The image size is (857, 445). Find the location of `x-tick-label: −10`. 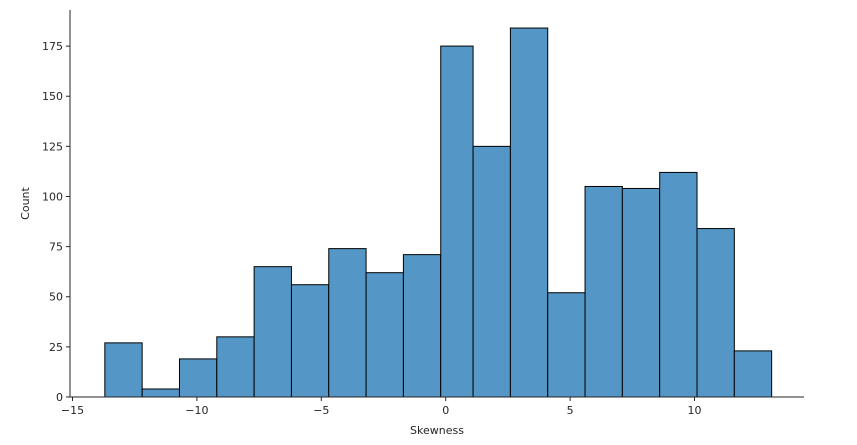

x-tick-label: −10 is located at coordinates (196, 410).